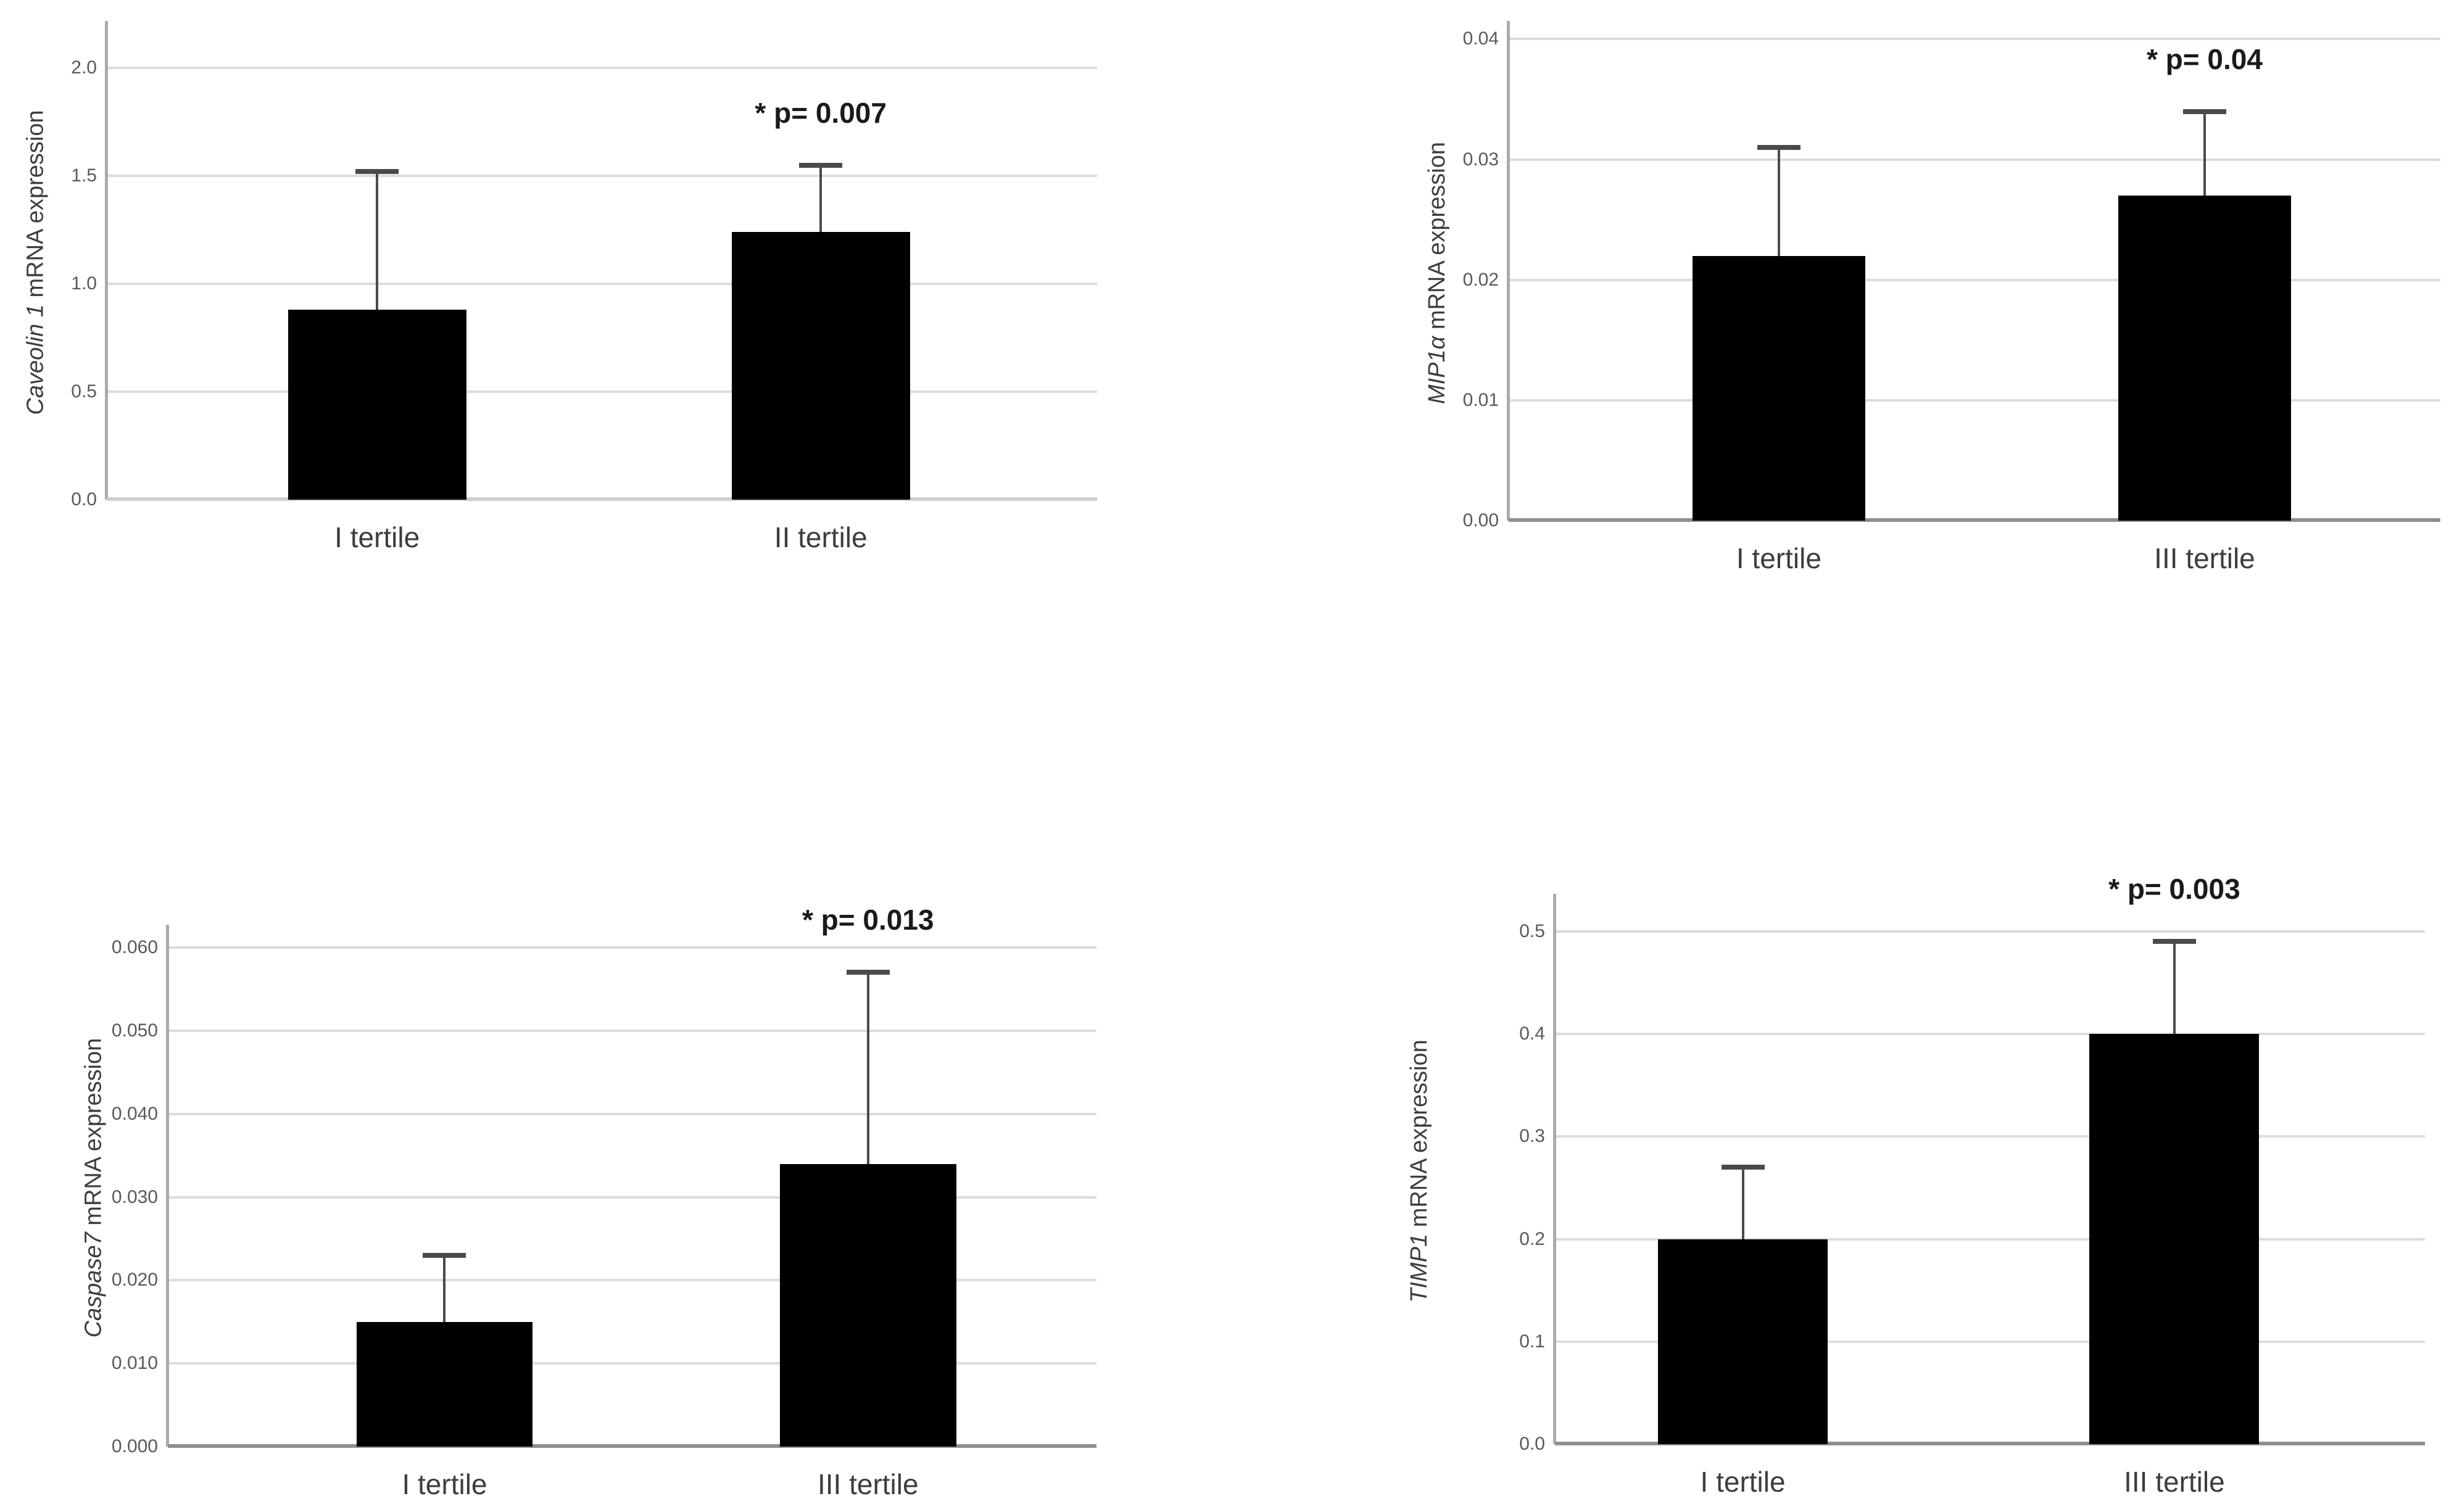  I want to click on y-axis-gene-name: Caspase7, so click(93, 1284).